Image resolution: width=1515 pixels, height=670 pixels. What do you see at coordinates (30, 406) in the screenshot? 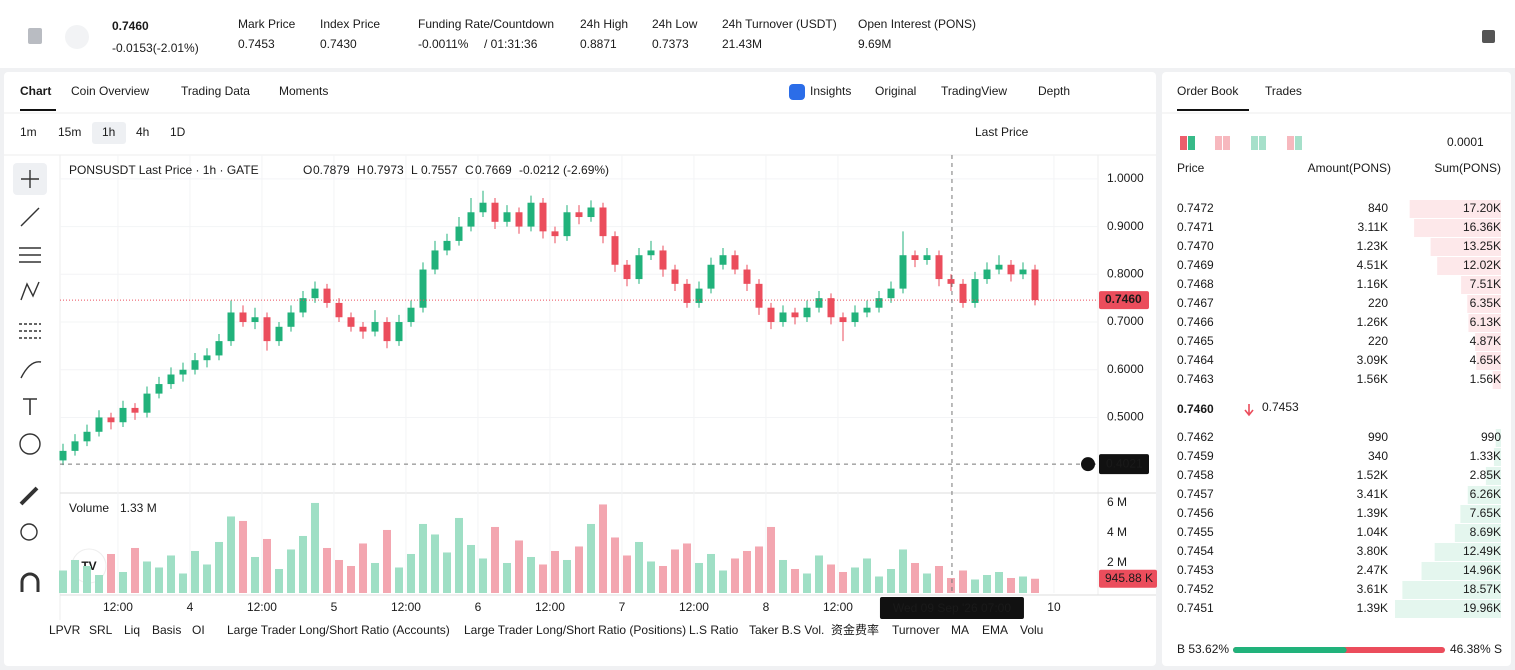
I see `tool-text` at bounding box center [30, 406].